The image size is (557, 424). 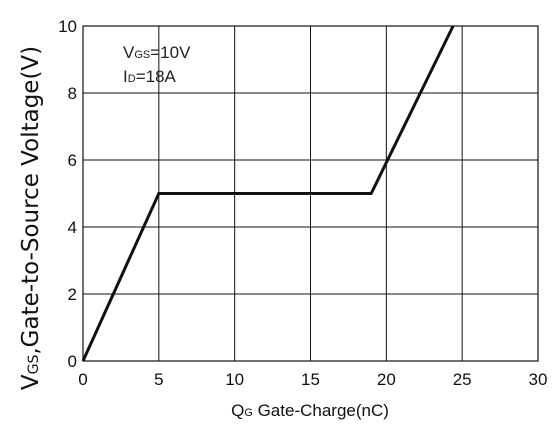 What do you see at coordinates (538, 379) in the screenshot?
I see `x-tick-label: 30` at bounding box center [538, 379].